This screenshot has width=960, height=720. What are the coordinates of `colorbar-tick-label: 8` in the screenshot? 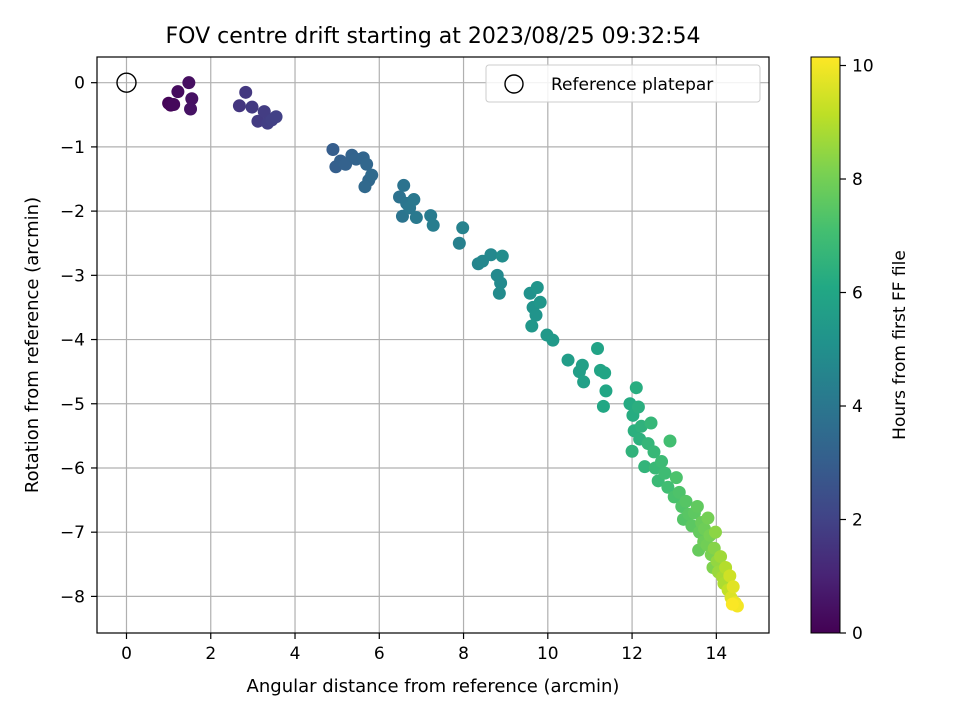 It's located at (857, 180).